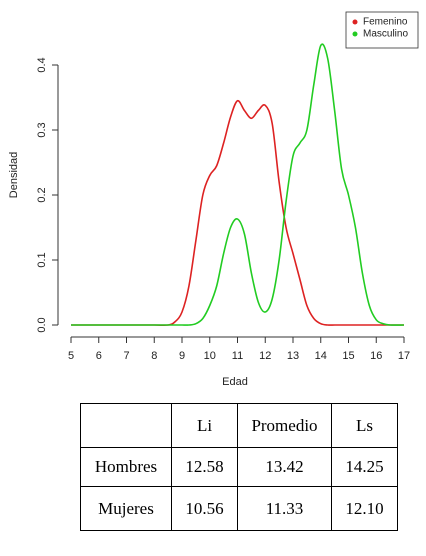 The width and height of the screenshot is (426, 556). What do you see at coordinates (364, 508) in the screenshot?
I see `table-cell: 12.10` at bounding box center [364, 508].